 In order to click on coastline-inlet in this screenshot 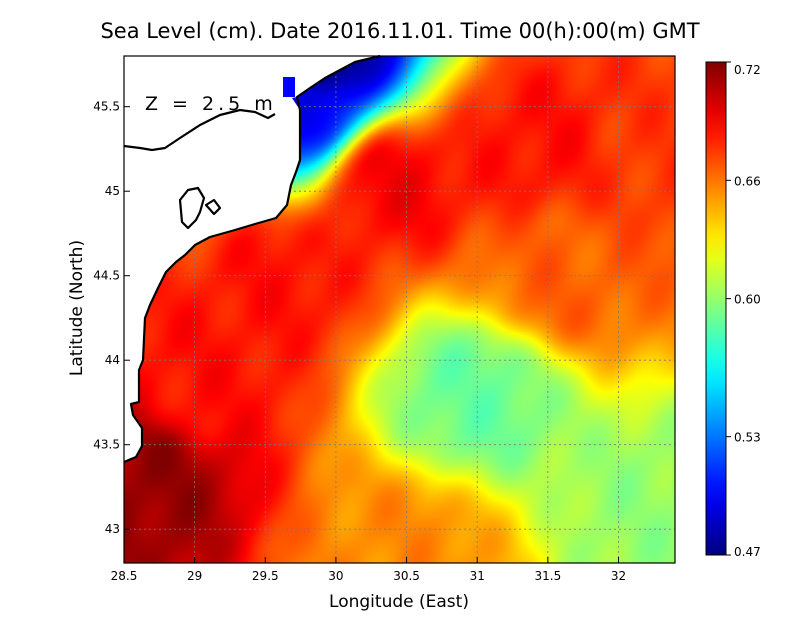, I will do `click(213, 207)`.